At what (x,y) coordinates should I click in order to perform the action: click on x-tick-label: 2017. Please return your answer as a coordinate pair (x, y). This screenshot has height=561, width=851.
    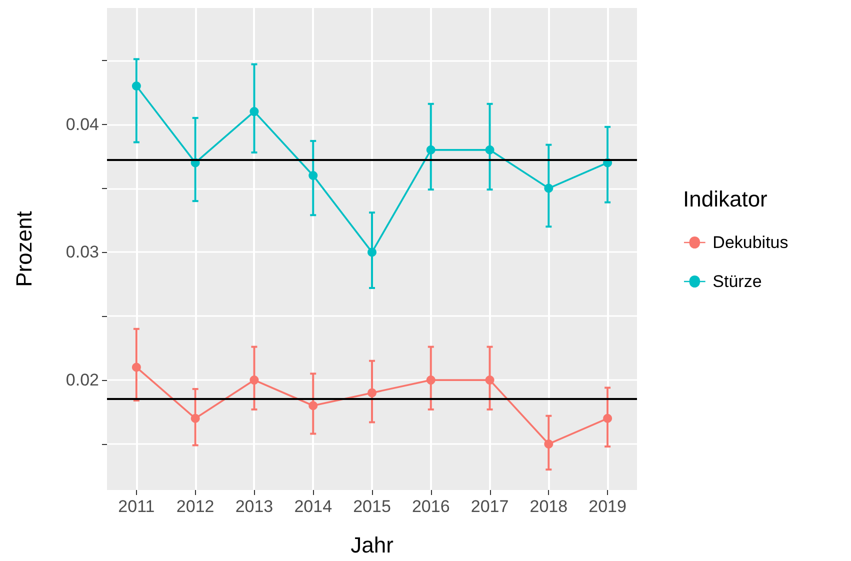
    Looking at the image, I should click on (489, 506).